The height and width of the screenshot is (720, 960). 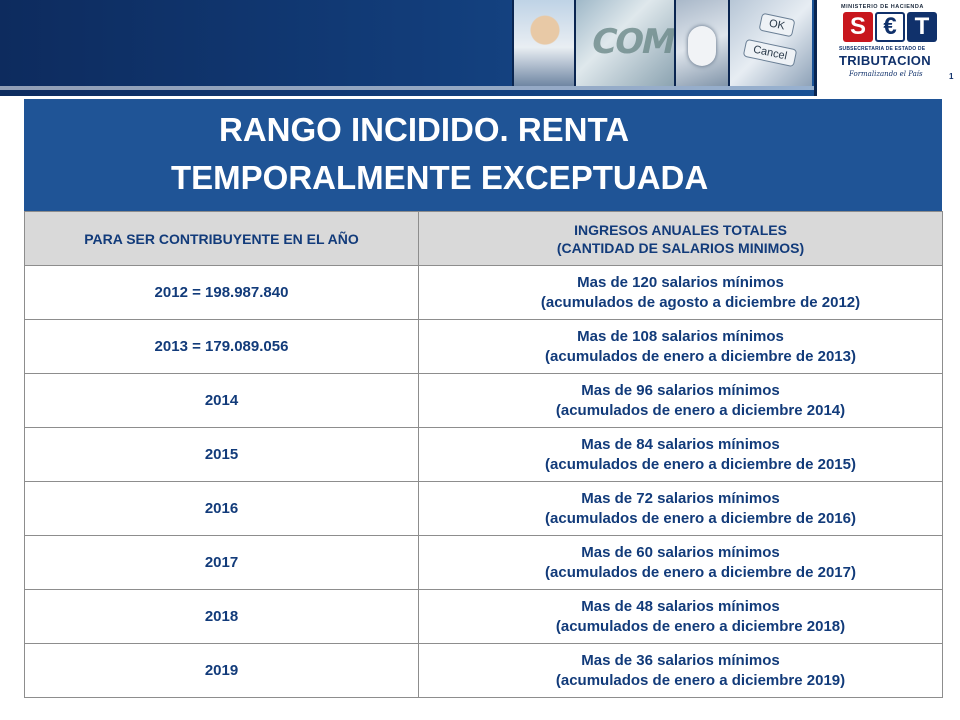 What do you see at coordinates (440, 177) in the screenshot?
I see `slide-title-line-2: TEMPORALMENTE EXCEPTUADA` at bounding box center [440, 177].